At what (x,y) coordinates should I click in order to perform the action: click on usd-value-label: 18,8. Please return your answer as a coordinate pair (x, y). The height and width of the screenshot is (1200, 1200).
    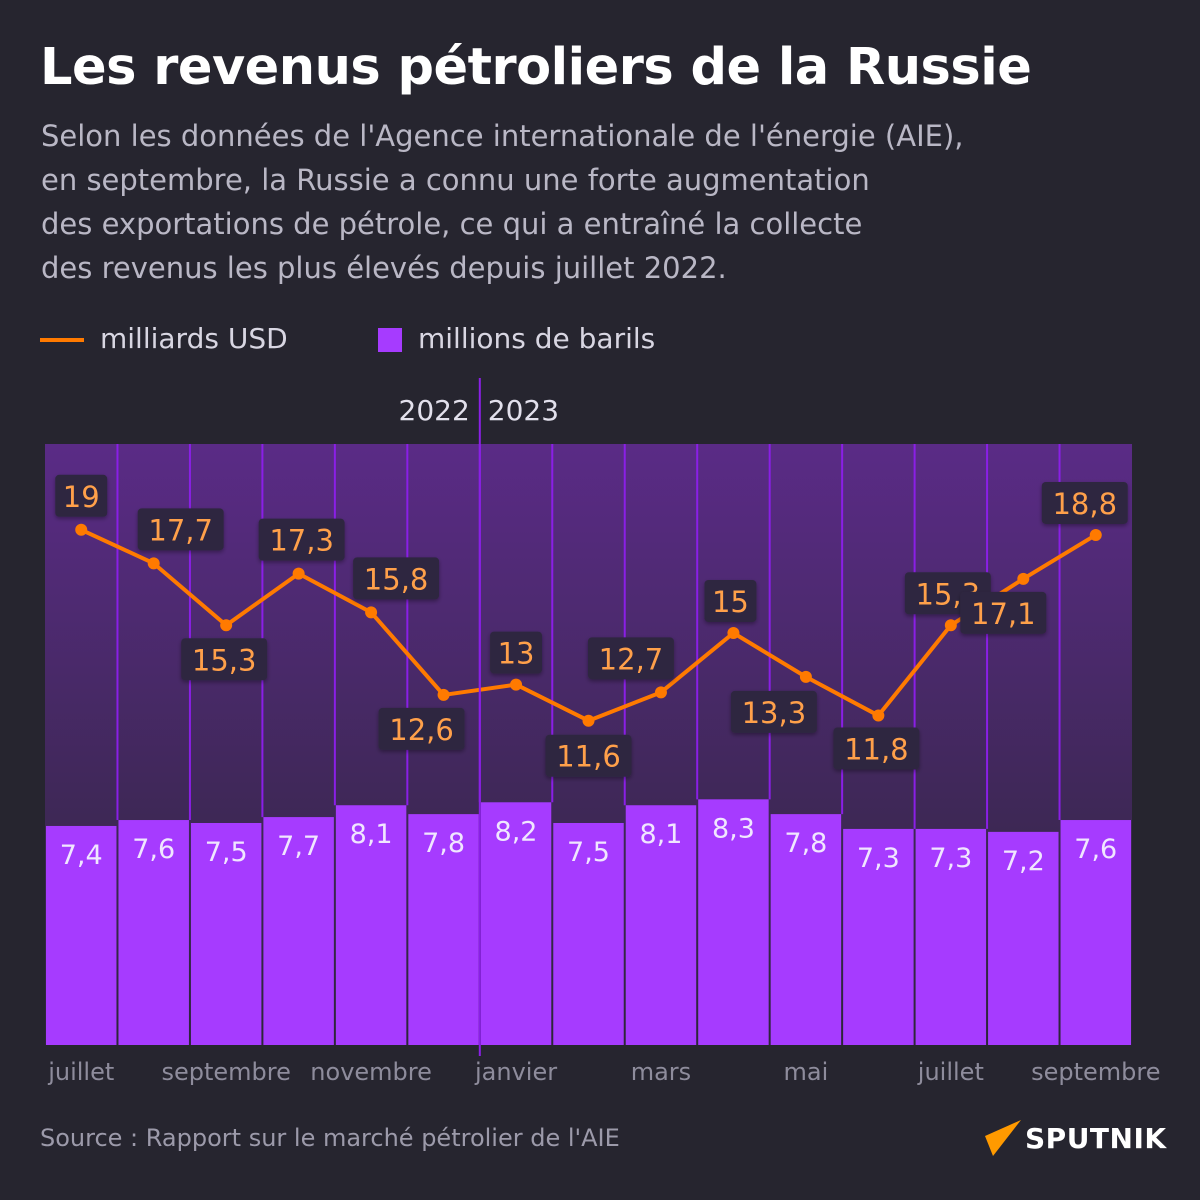
    Looking at the image, I should click on (1084, 504).